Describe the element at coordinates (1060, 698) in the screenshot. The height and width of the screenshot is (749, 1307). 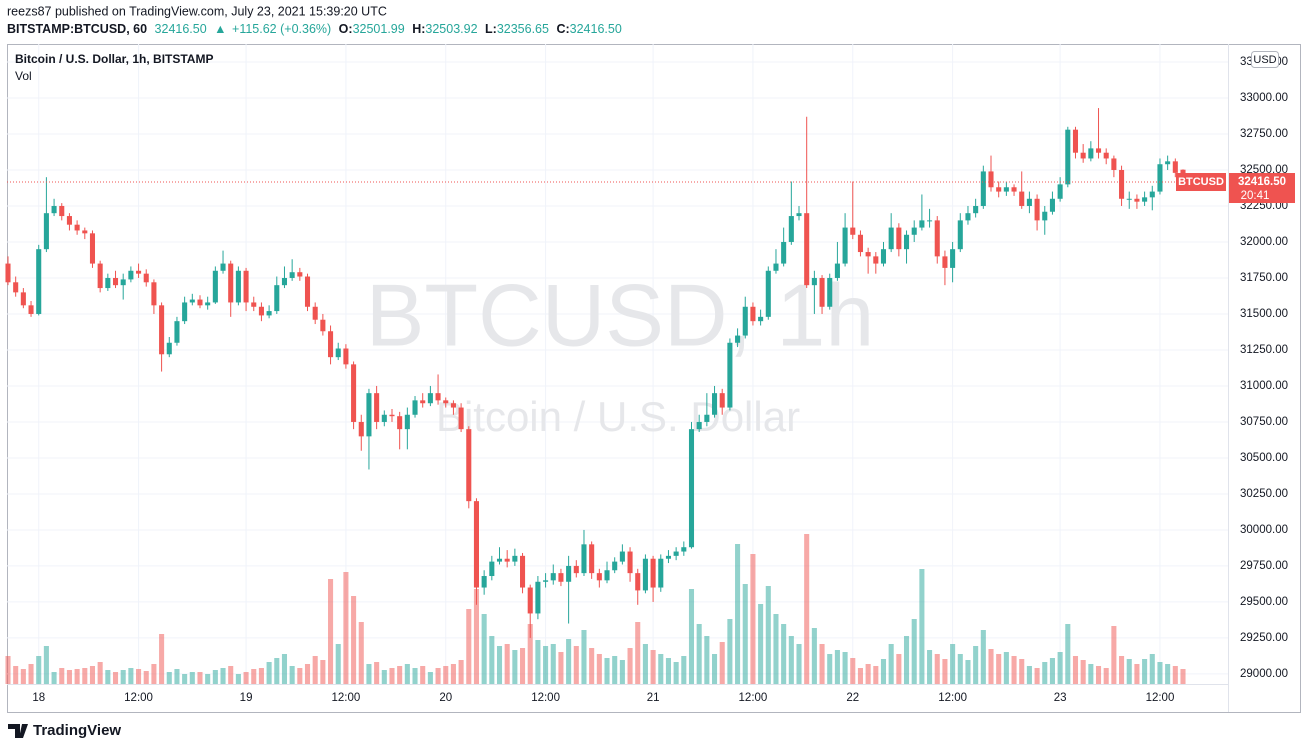
I see `x-tick-label: 23` at that location.